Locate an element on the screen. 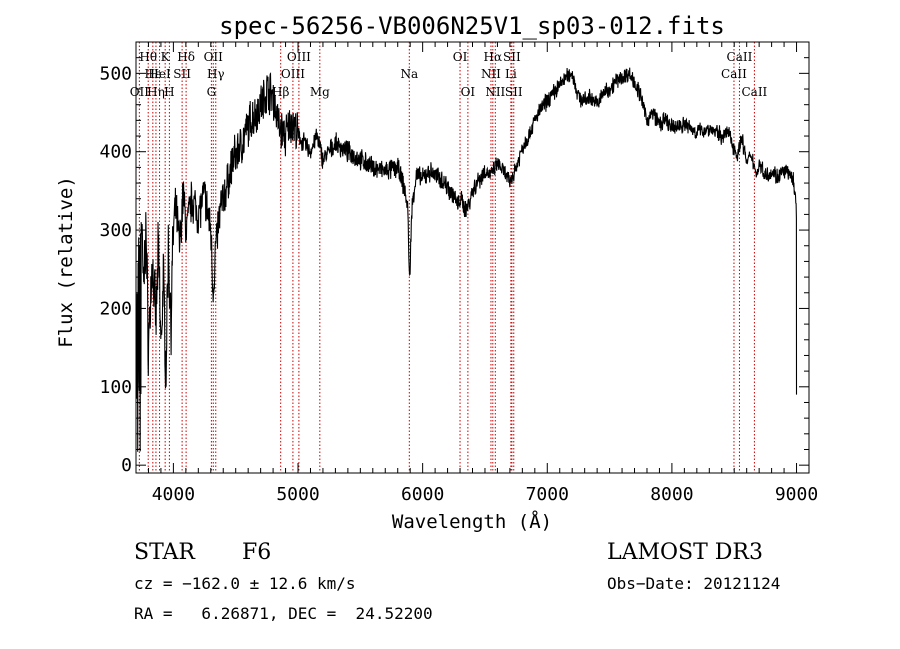 The width and height of the screenshot is (900, 649). chart-title: spec-56256-VB006N25V1_sp03-012.fits is located at coordinates (472, 26).